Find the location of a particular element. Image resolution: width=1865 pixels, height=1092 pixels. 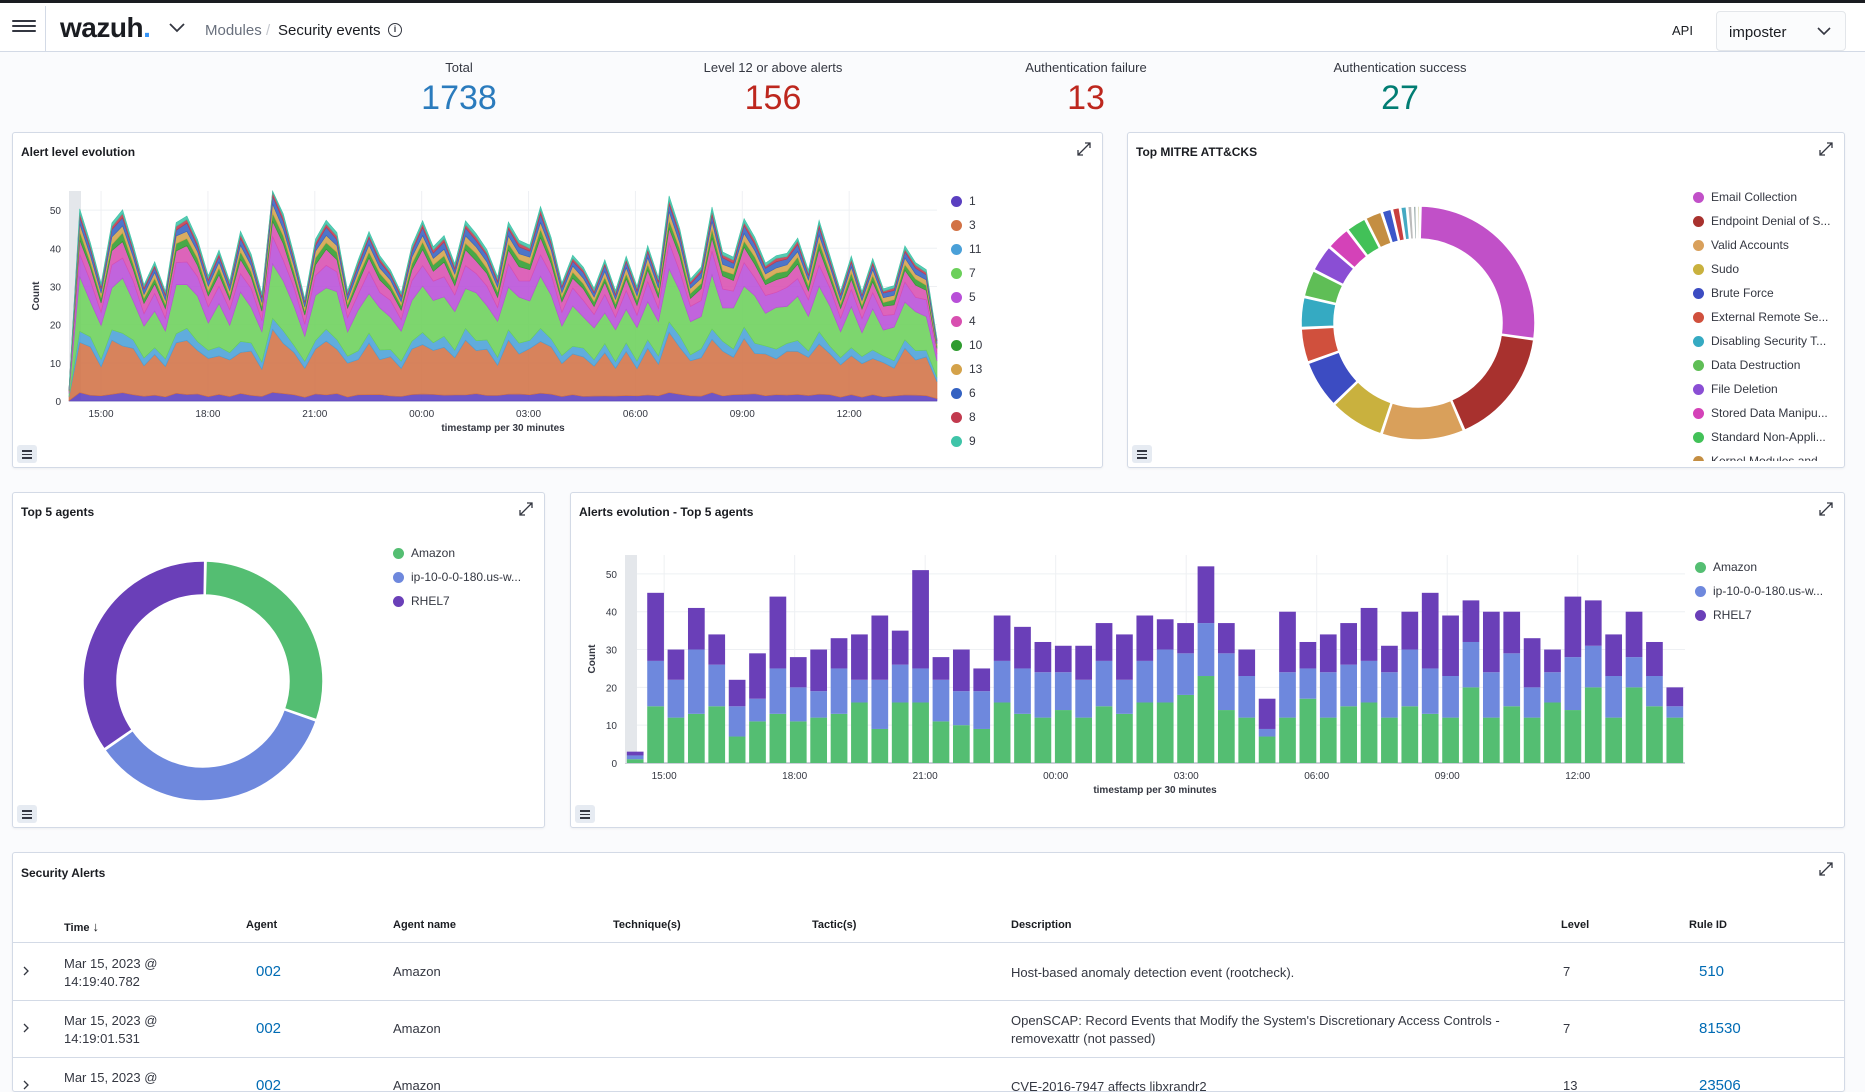

breadcrumb-modules: Modules is located at coordinates (233, 30).